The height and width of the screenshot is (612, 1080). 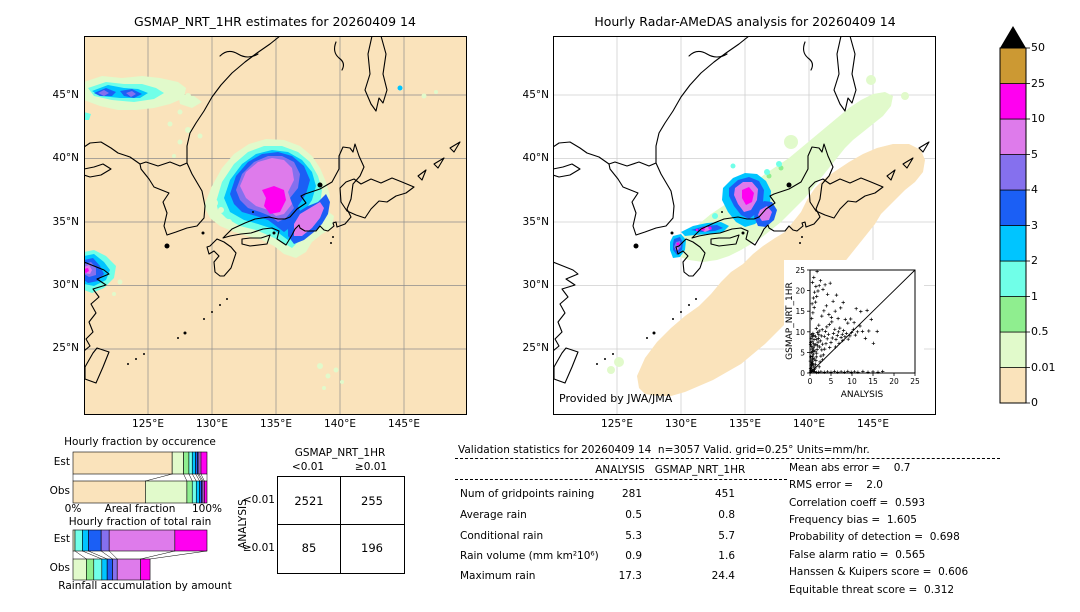 I want to click on colorbar-label: 0.5, so click(x=1040, y=331).